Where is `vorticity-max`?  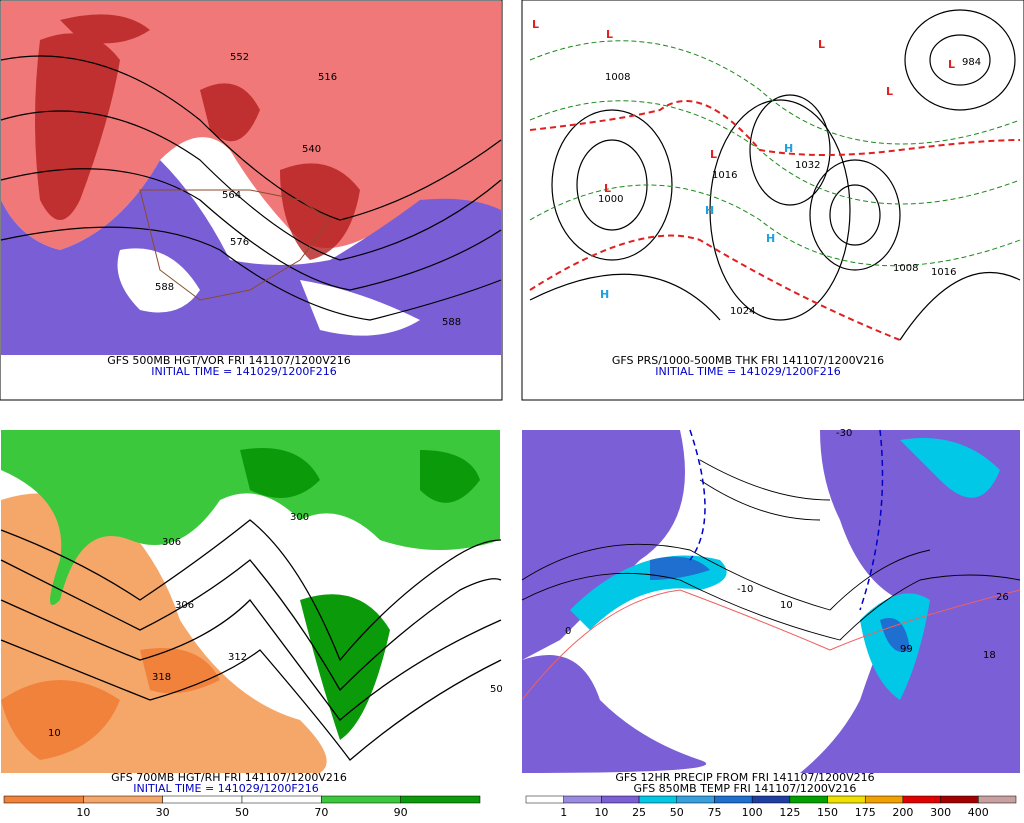
vorticity-max is located at coordinates (197, 137).